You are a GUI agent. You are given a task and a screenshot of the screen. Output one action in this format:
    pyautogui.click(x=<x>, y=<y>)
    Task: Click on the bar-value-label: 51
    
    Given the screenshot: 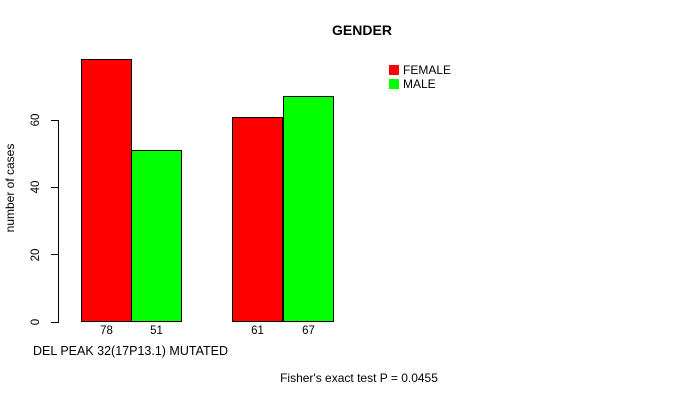 What is the action you would take?
    pyautogui.click(x=156, y=331)
    